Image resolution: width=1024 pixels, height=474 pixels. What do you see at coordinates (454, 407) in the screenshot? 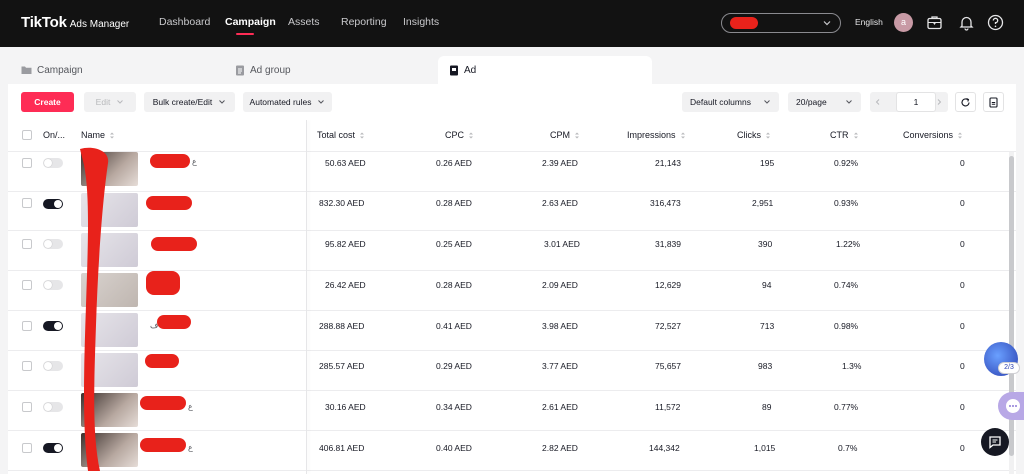
I see `cpc-cell: 0.34 AED` at bounding box center [454, 407].